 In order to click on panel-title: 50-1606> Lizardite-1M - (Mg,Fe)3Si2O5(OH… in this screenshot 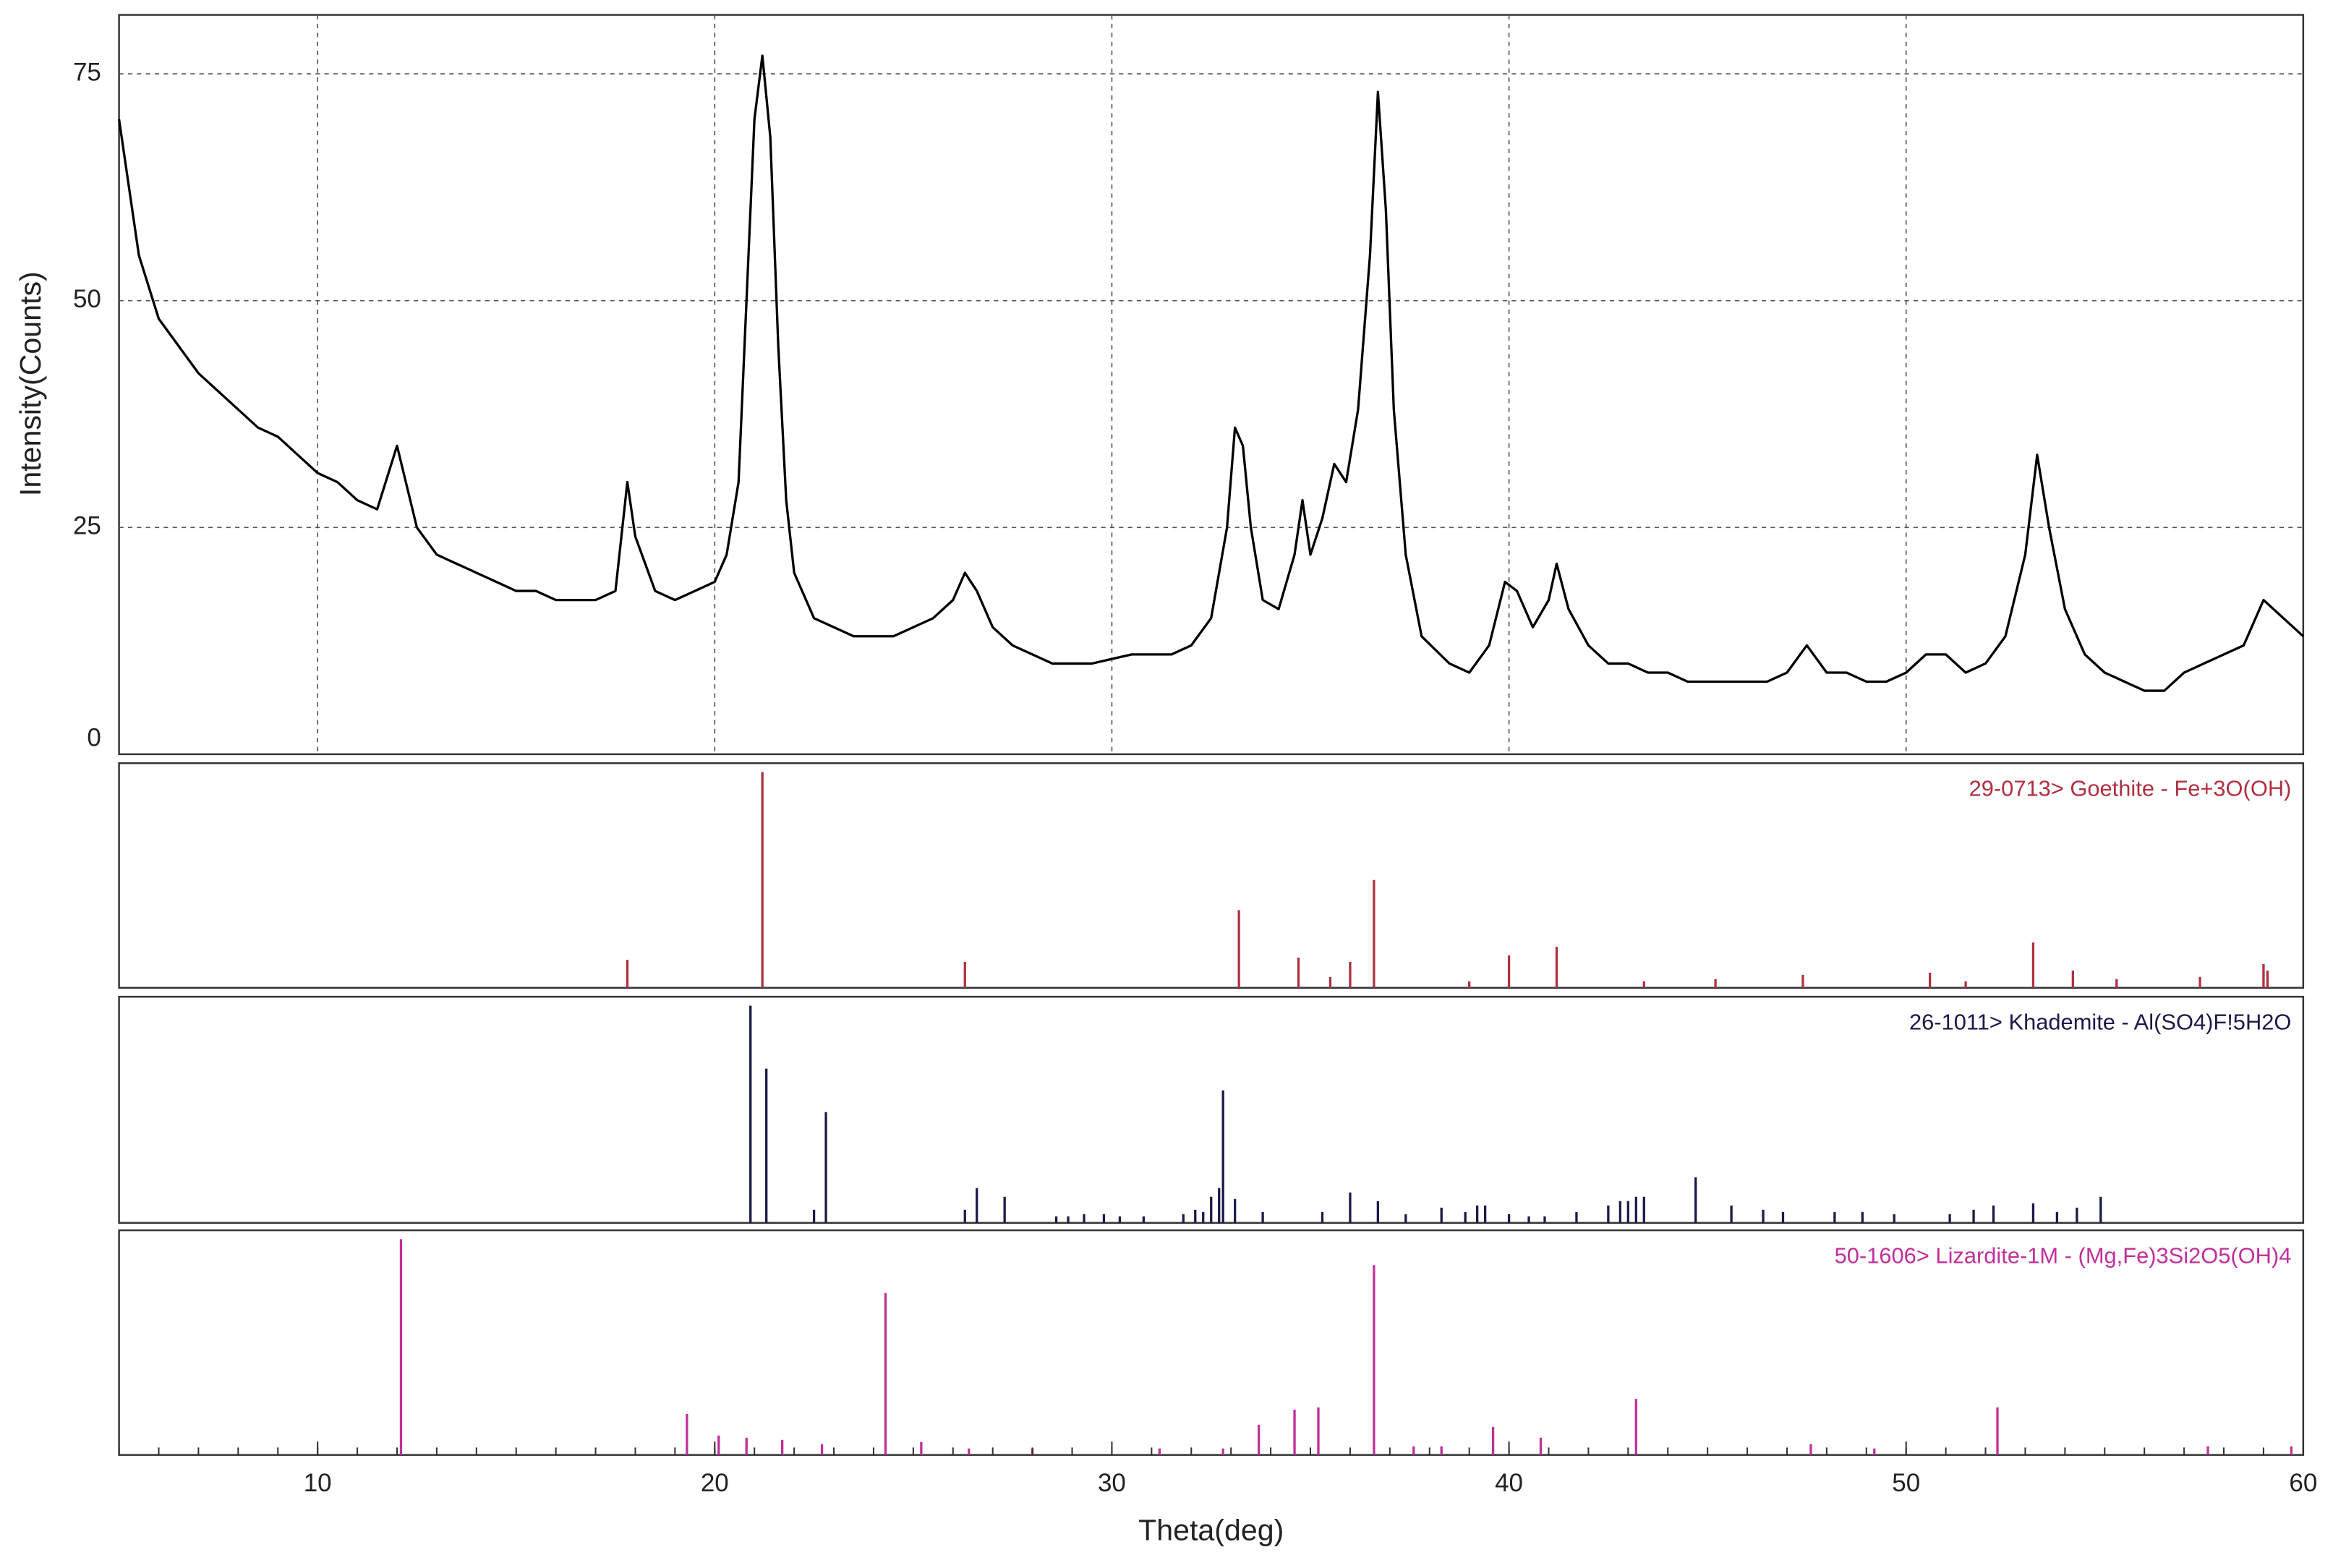, I will do `click(2063, 1255)`.